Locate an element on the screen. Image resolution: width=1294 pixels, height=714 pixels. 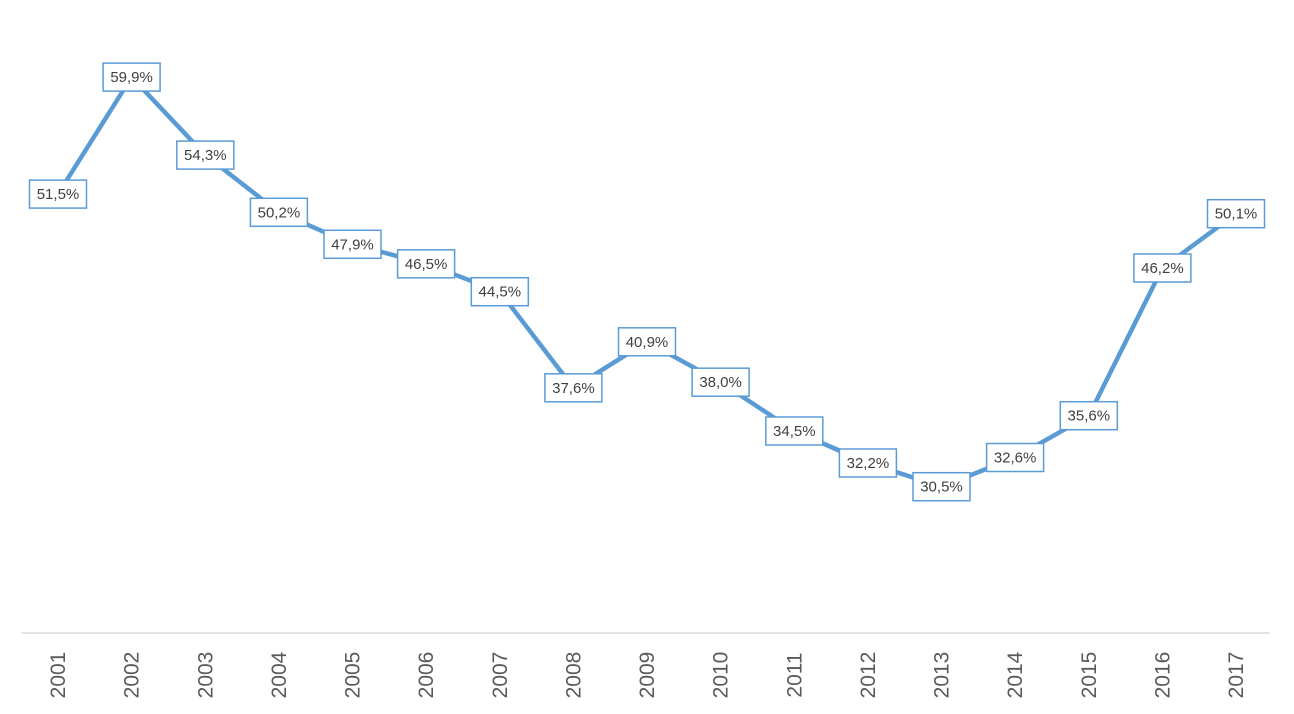
x-tick-label: 2017 is located at coordinates (1236, 675).